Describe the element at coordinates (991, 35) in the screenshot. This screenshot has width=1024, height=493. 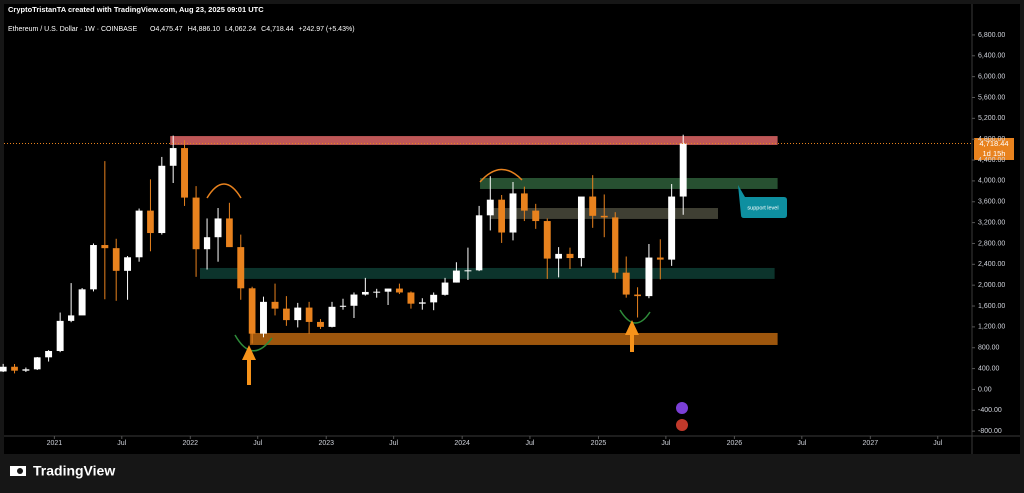
I see `y-tick-label: 6,800.00` at that location.